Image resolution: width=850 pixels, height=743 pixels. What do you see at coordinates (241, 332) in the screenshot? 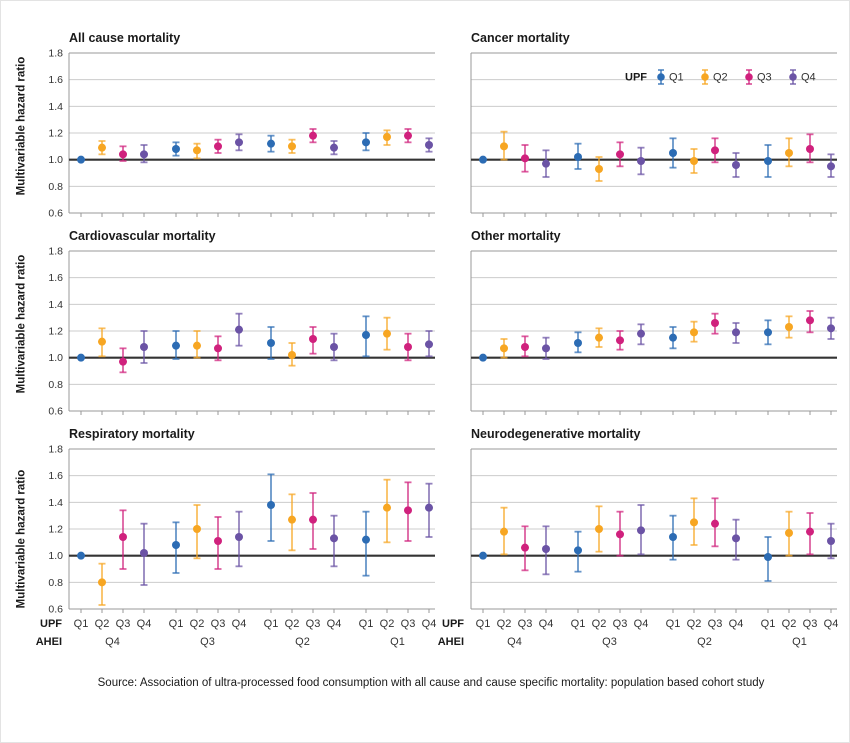
I see `chart-cardiovascular-mortality: 0.6 0.8 1.0 1.2 1.4 1.6 1.8` at bounding box center [241, 332].